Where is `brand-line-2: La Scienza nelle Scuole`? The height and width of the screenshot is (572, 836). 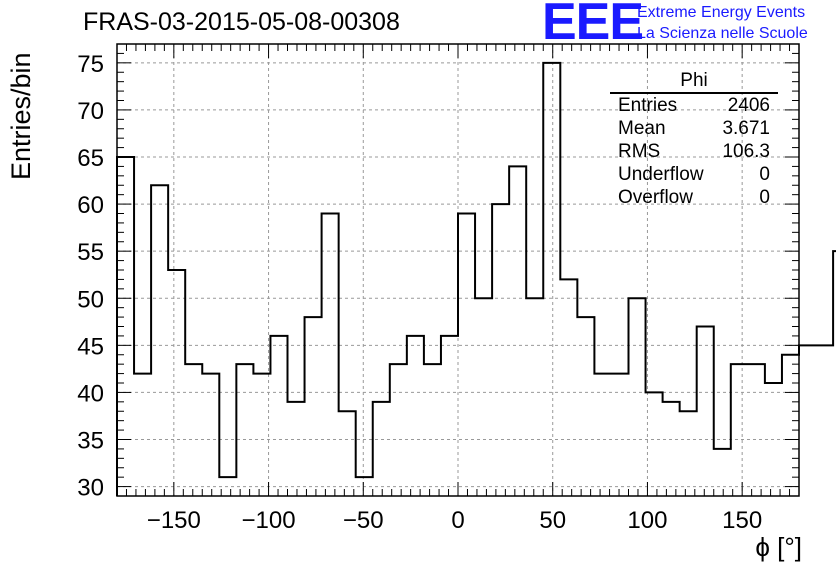
brand-line-2: La Scienza nelle Scuole is located at coordinates (722, 33).